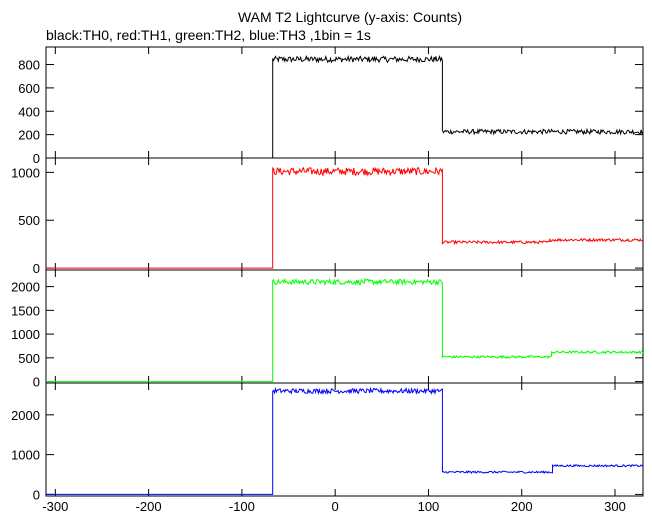  I want to click on x-tick-label: -100, so click(242, 506).